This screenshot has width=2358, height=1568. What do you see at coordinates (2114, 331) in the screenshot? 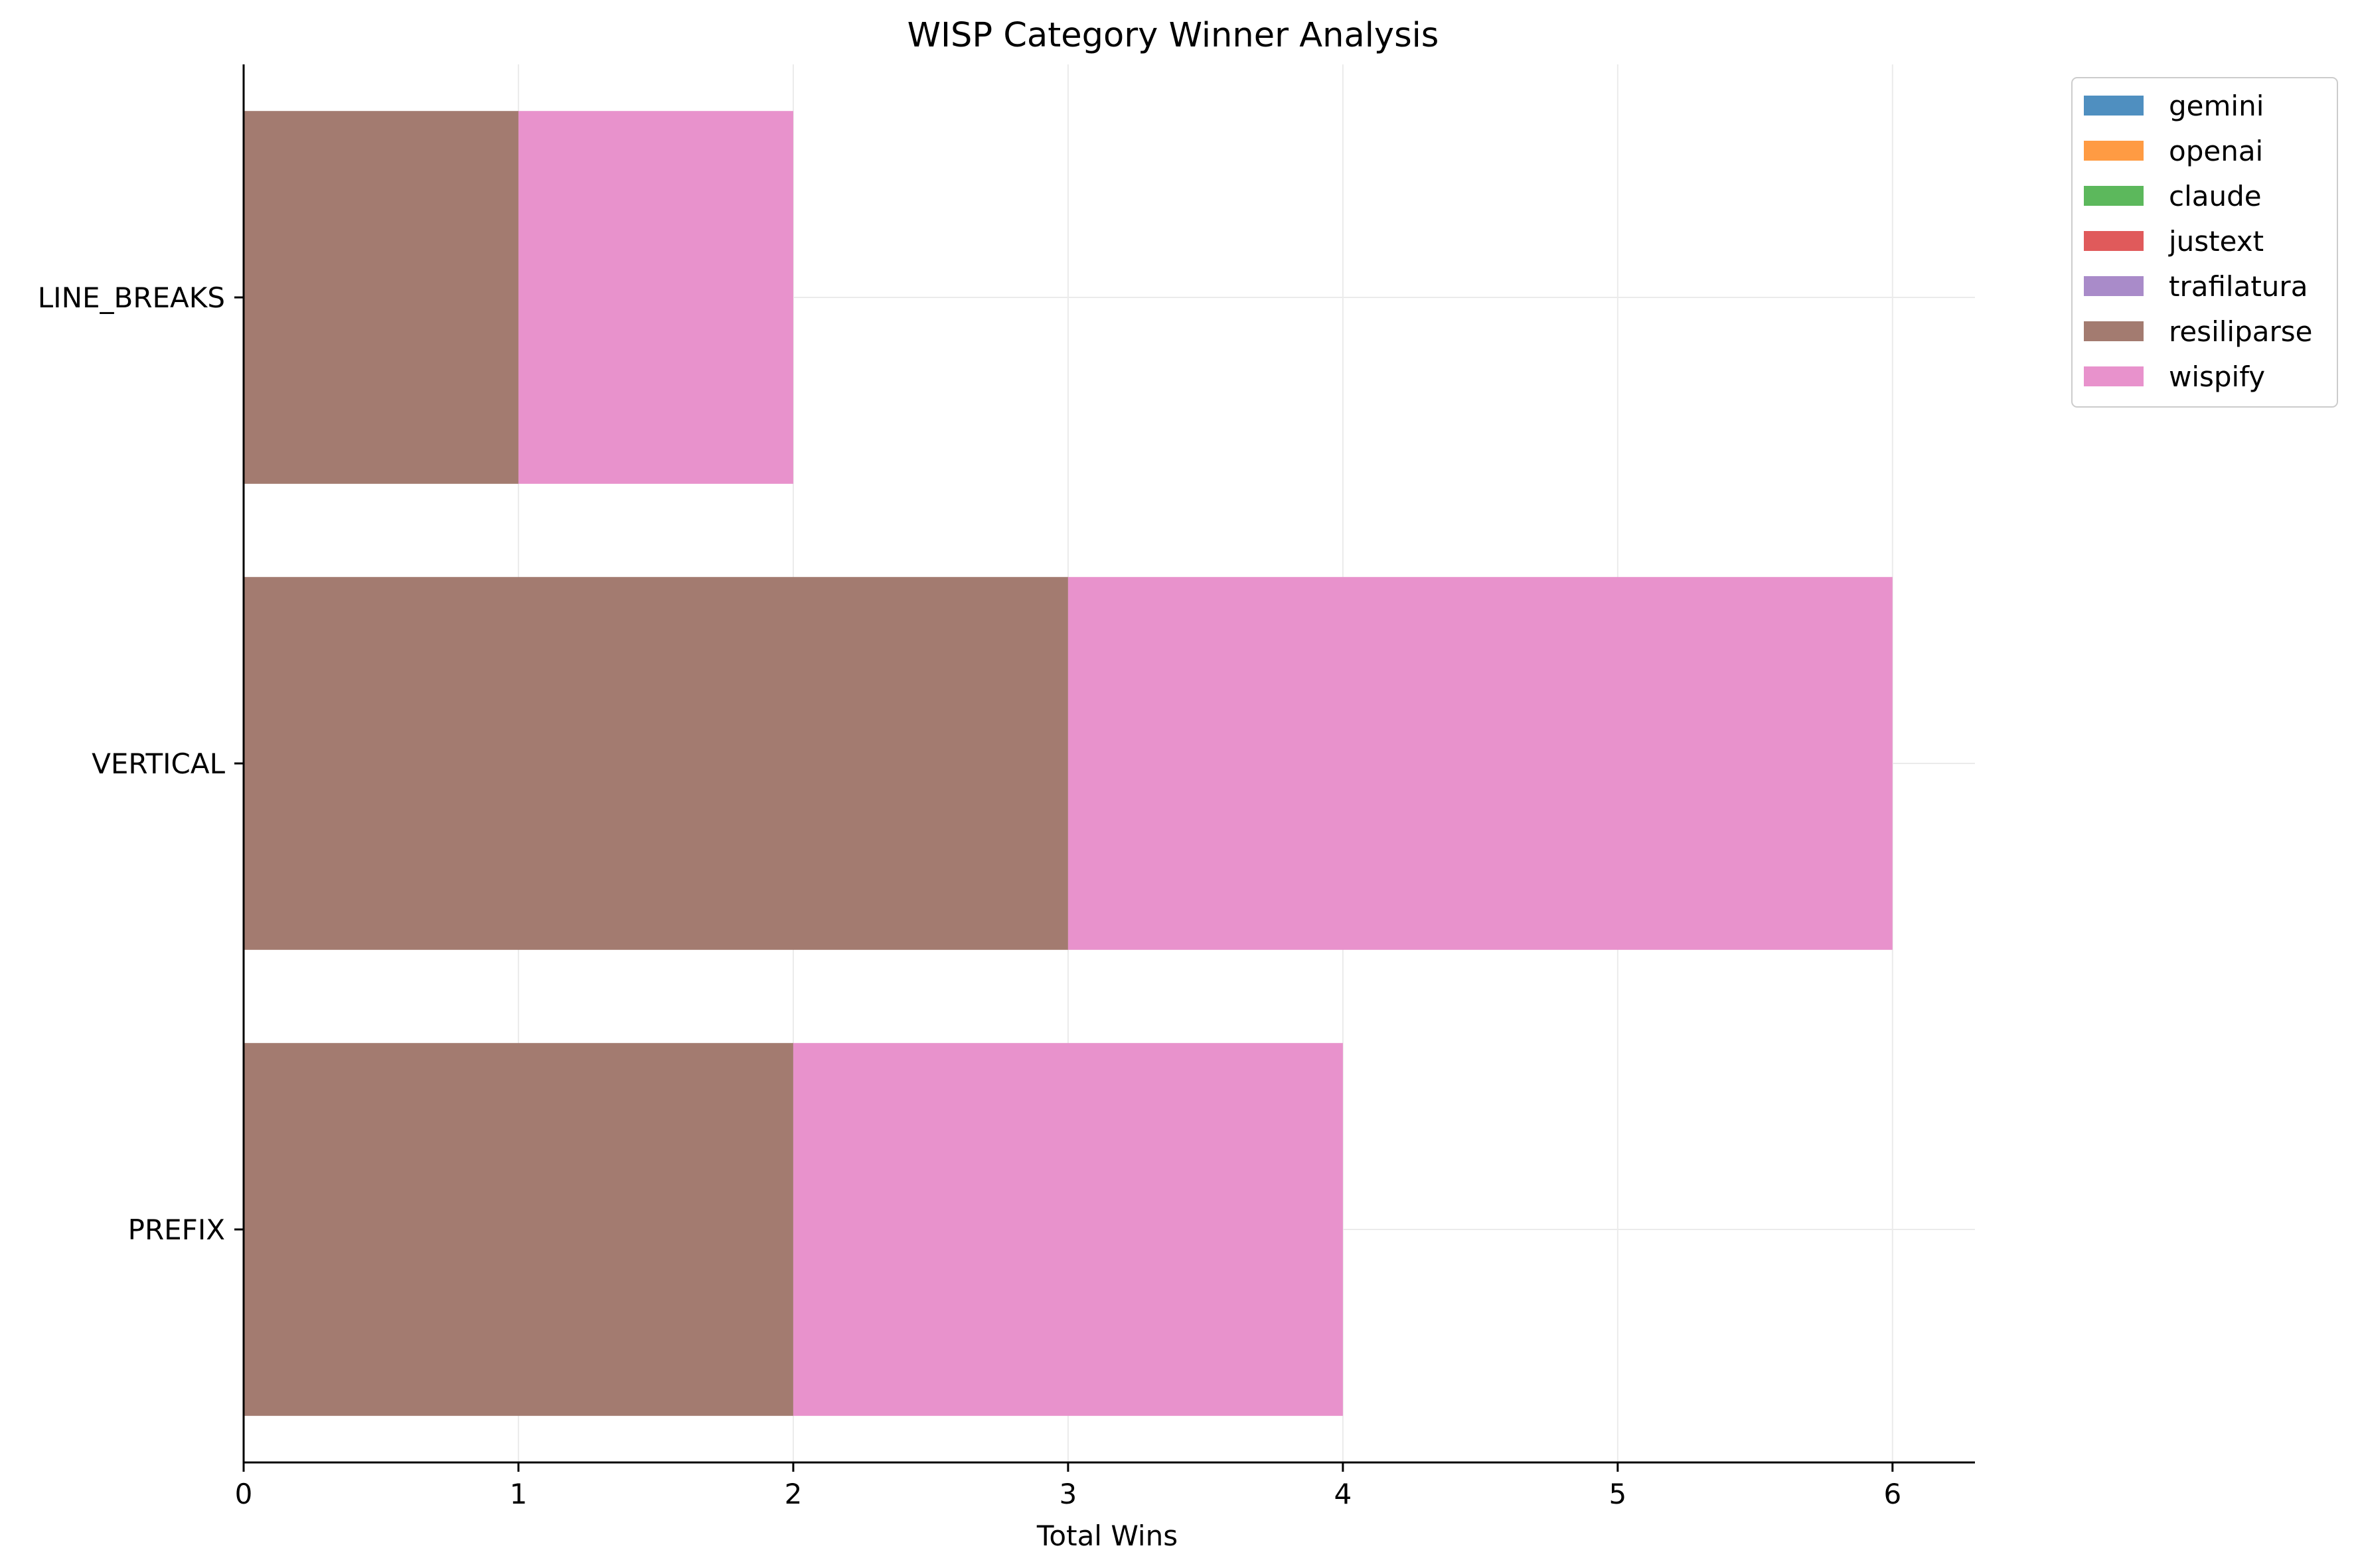
I see `legend-swatch-resiliparse` at bounding box center [2114, 331].